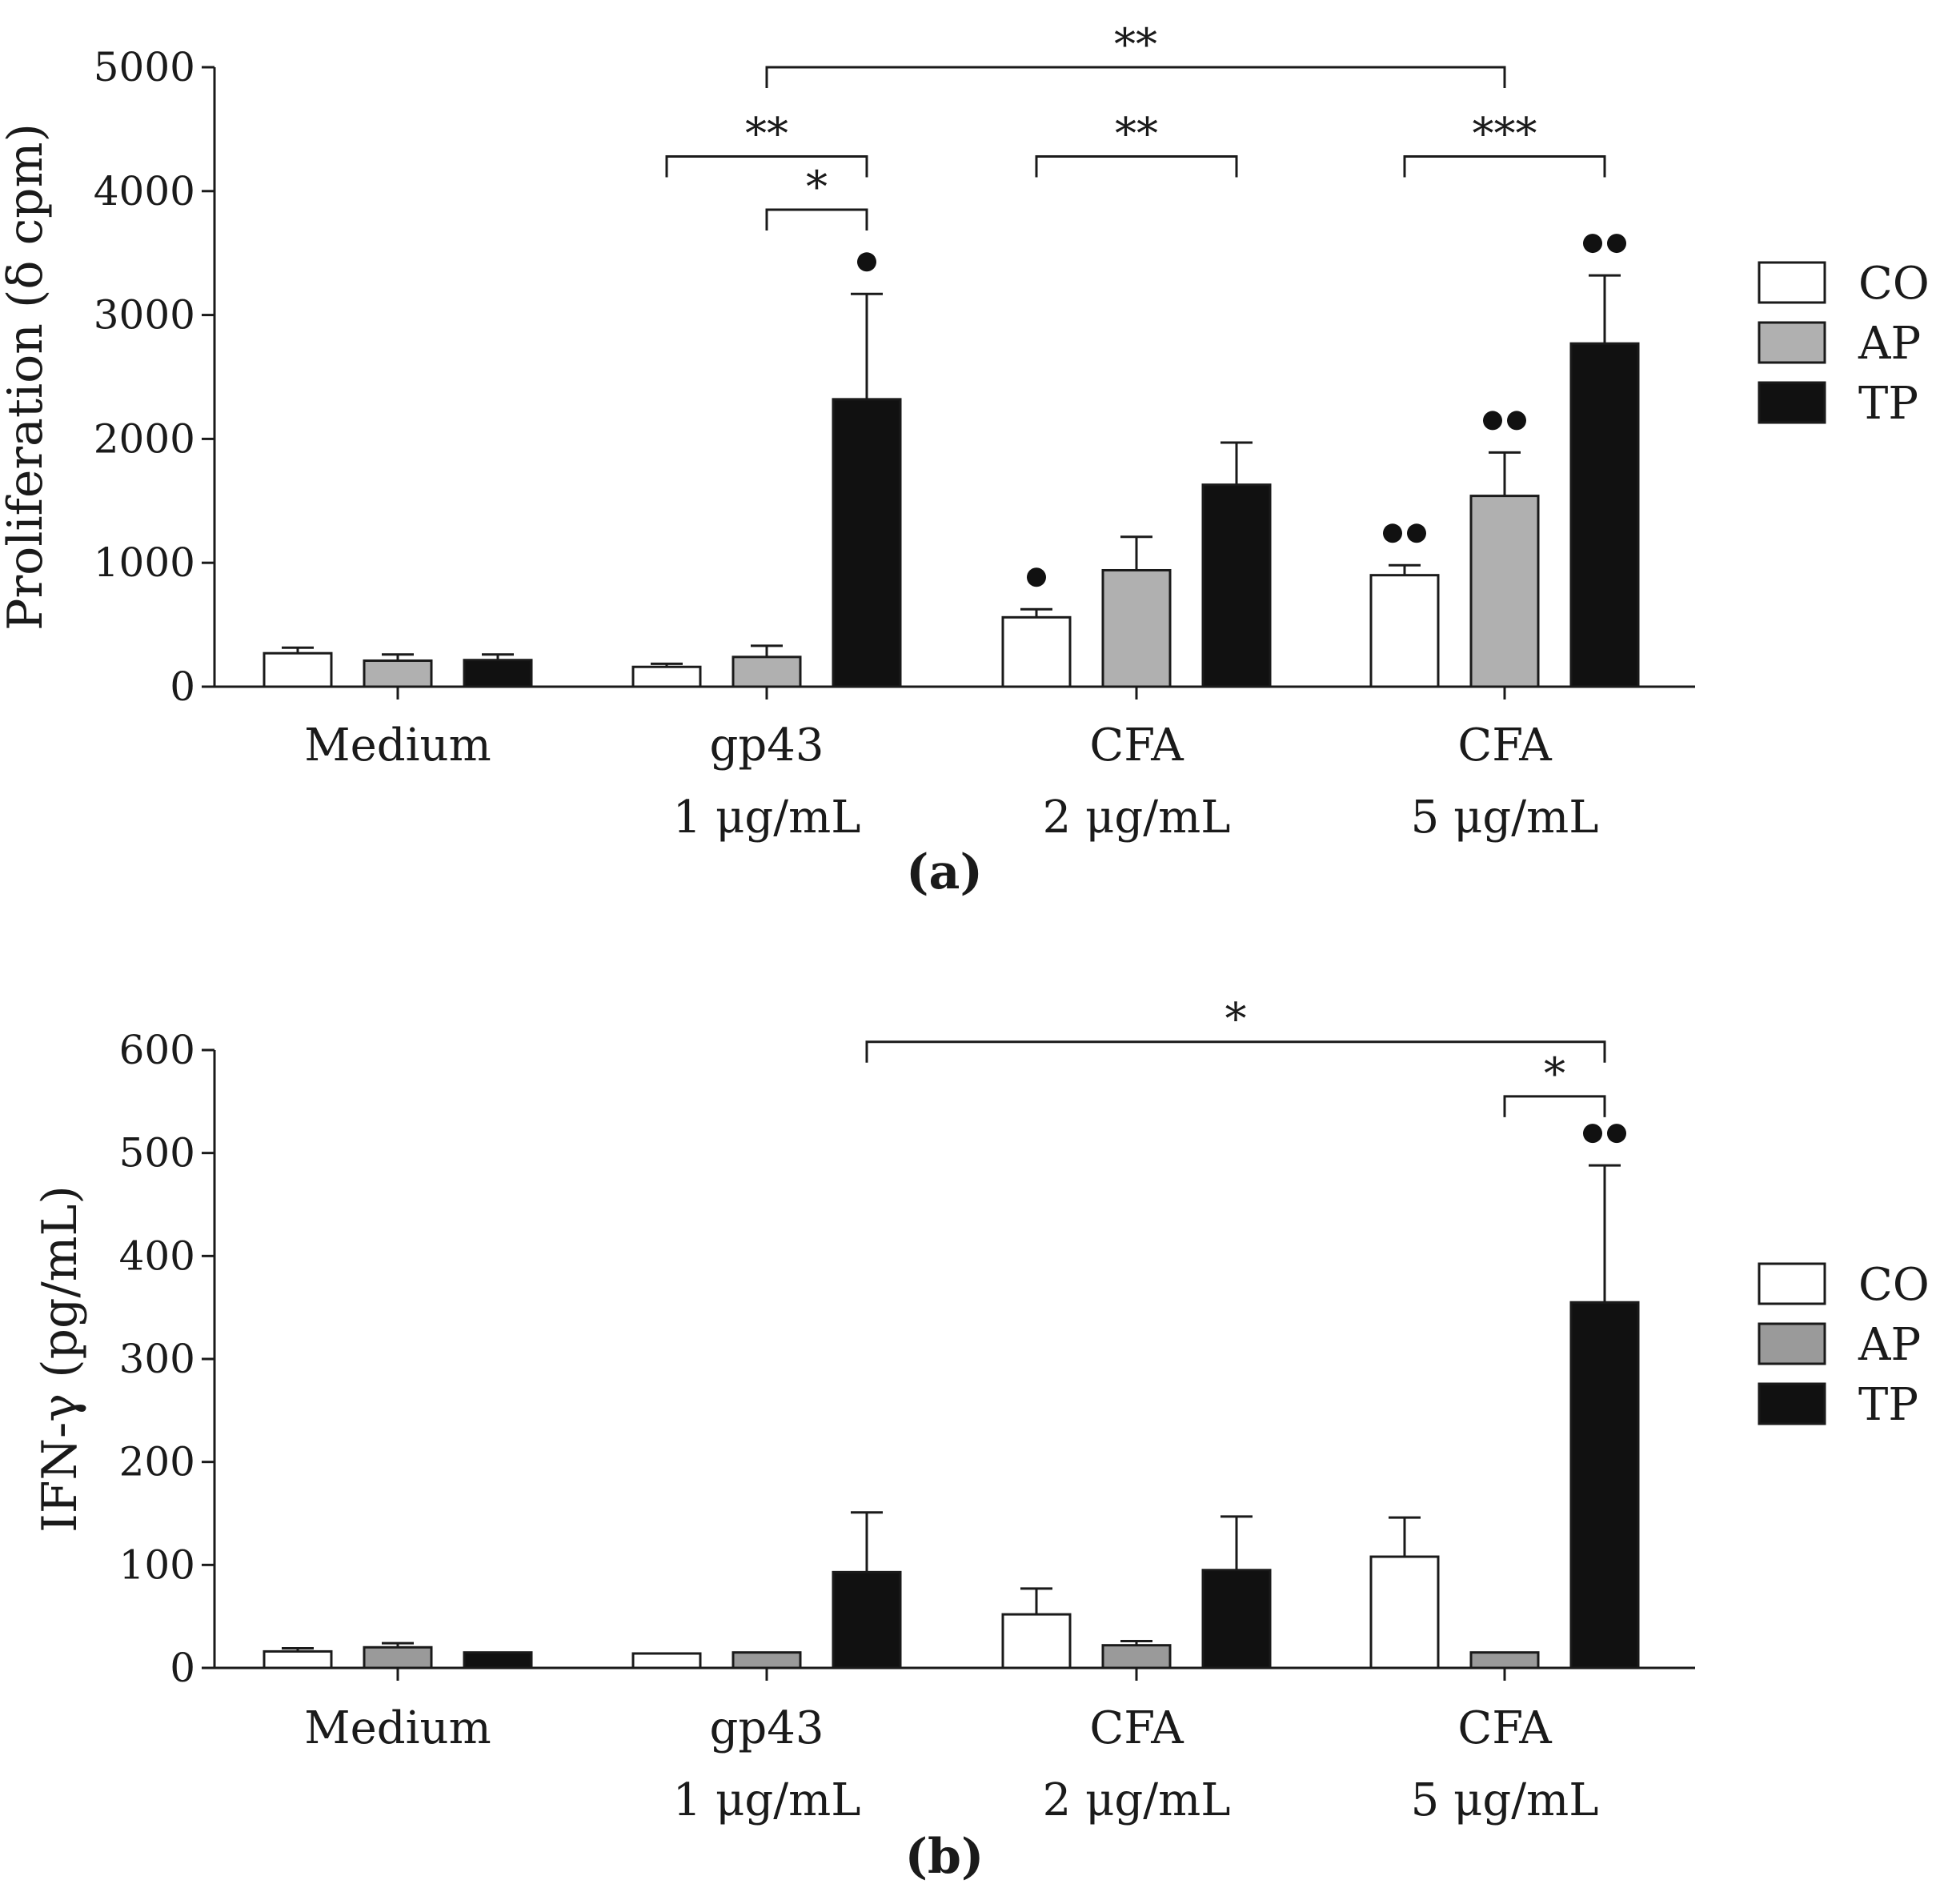  Describe the element at coordinates (157, 1050) in the screenshot. I see `y-tick-label: 600` at that location.